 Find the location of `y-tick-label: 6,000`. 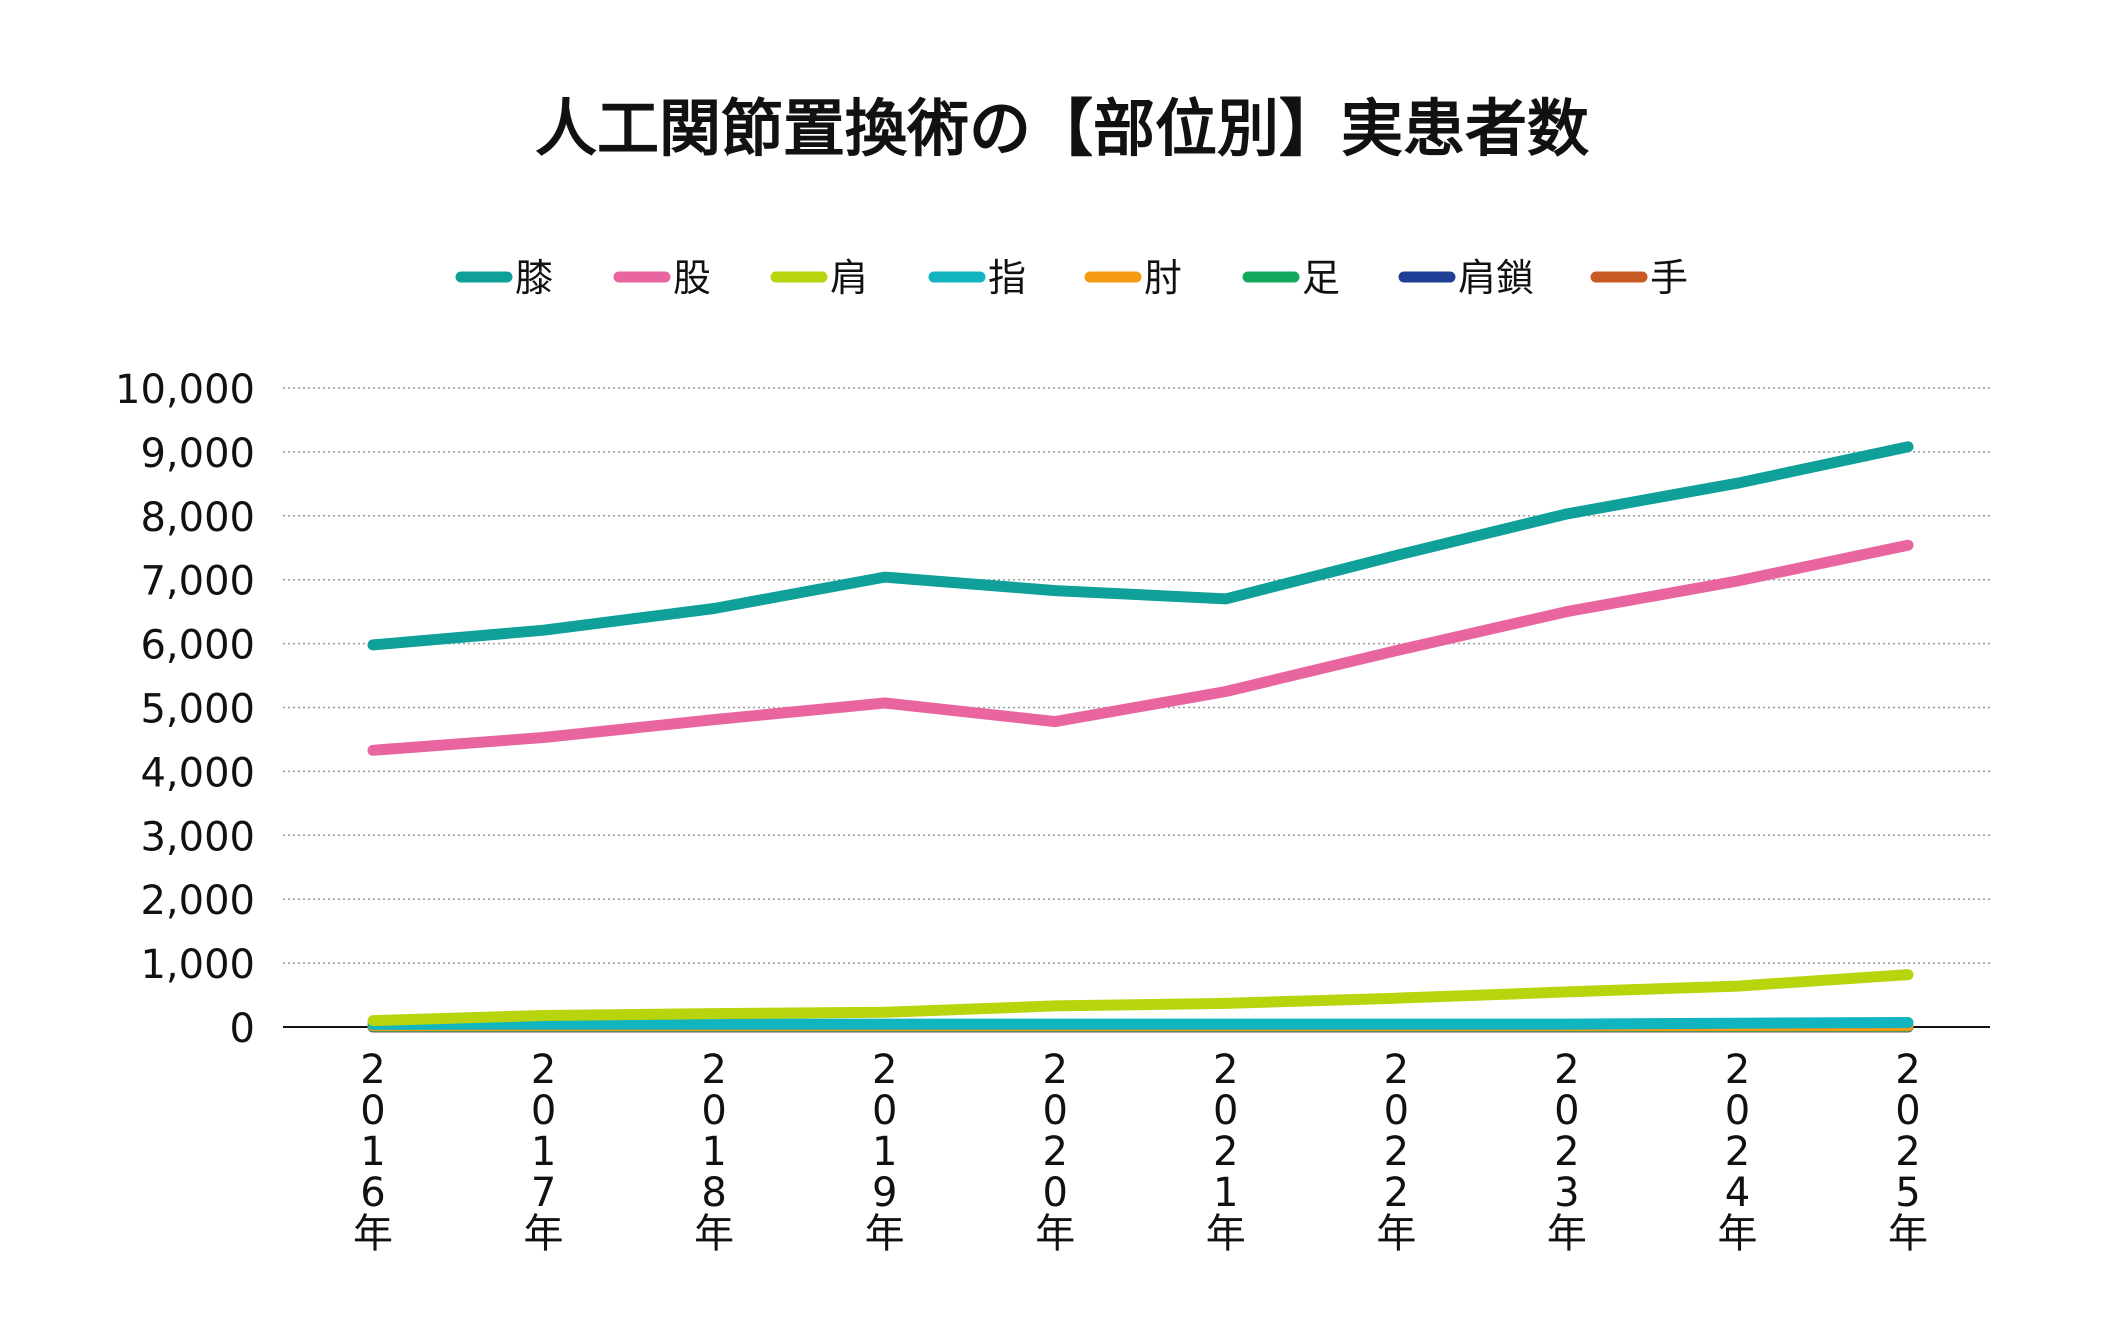

y-tick-label: 6,000 is located at coordinates (197, 646).